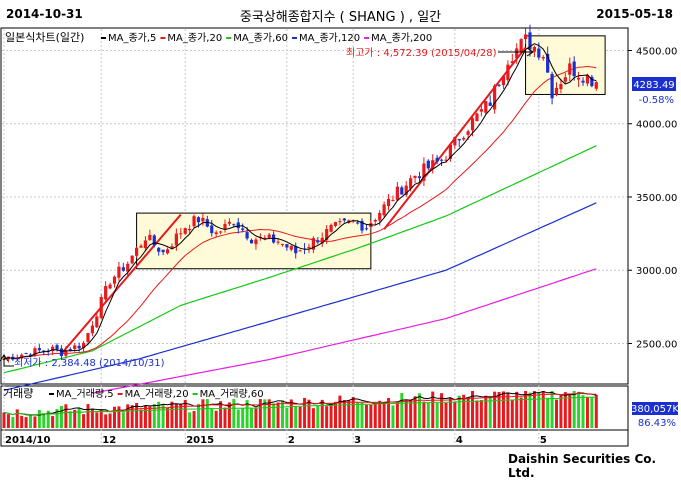 This screenshot has height=480, width=681. Describe the element at coordinates (656, 344) in the screenshot. I see `y-tick-label: 2500.00` at that location.